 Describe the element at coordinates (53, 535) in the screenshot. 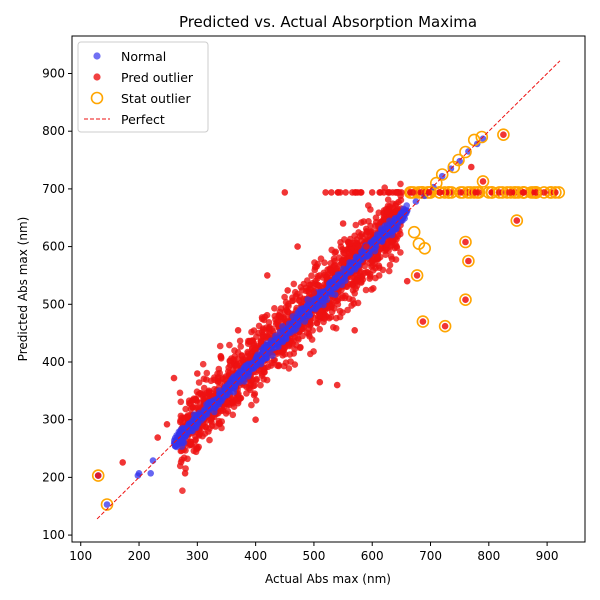

I see `y-tick-label: 100` at that location.